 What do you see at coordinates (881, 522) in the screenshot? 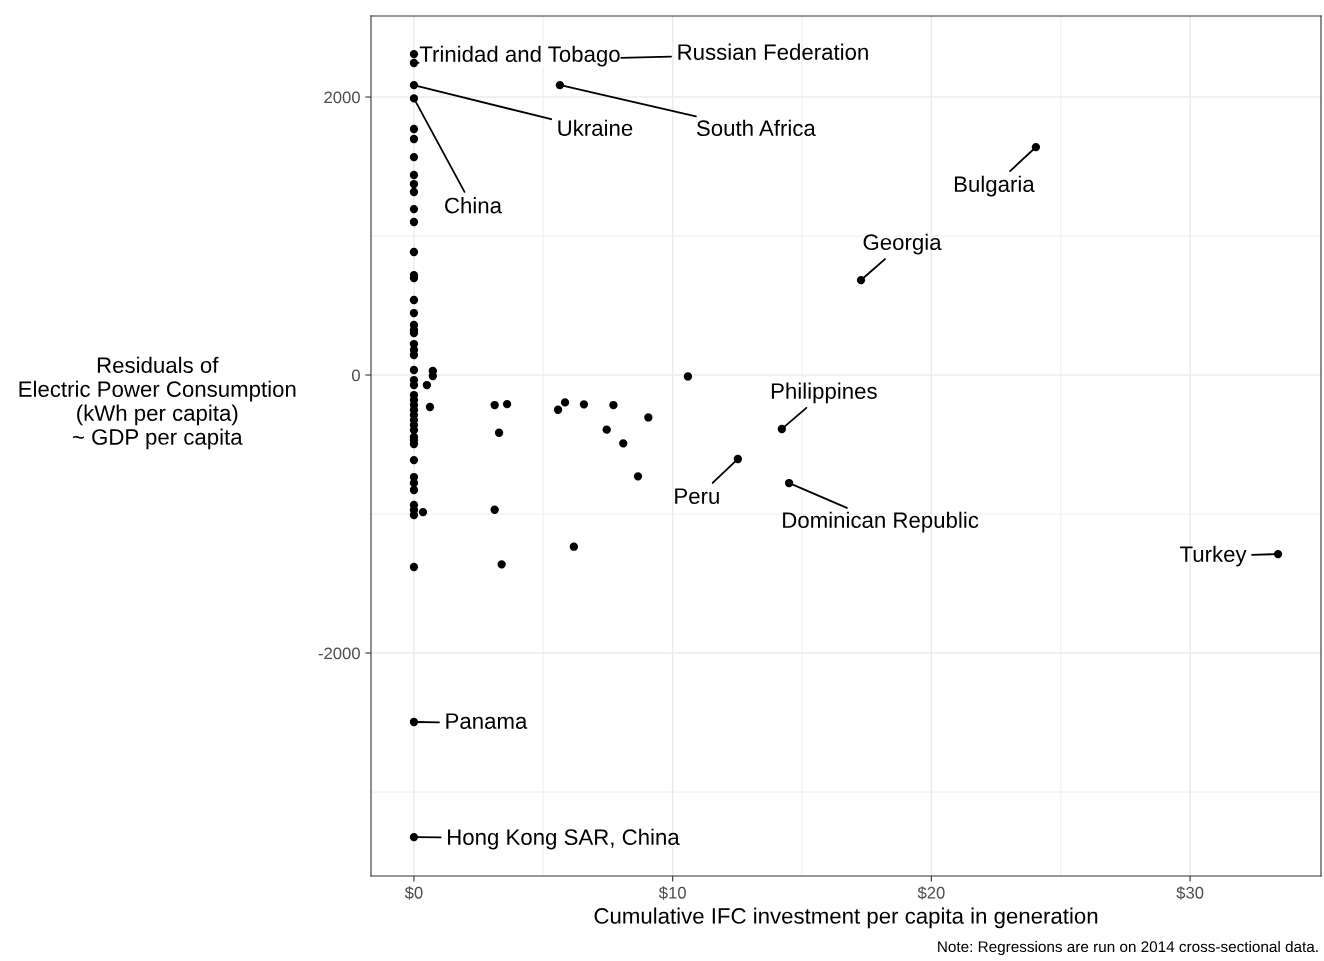
I see `annotation: Dominican Republic` at bounding box center [881, 522].